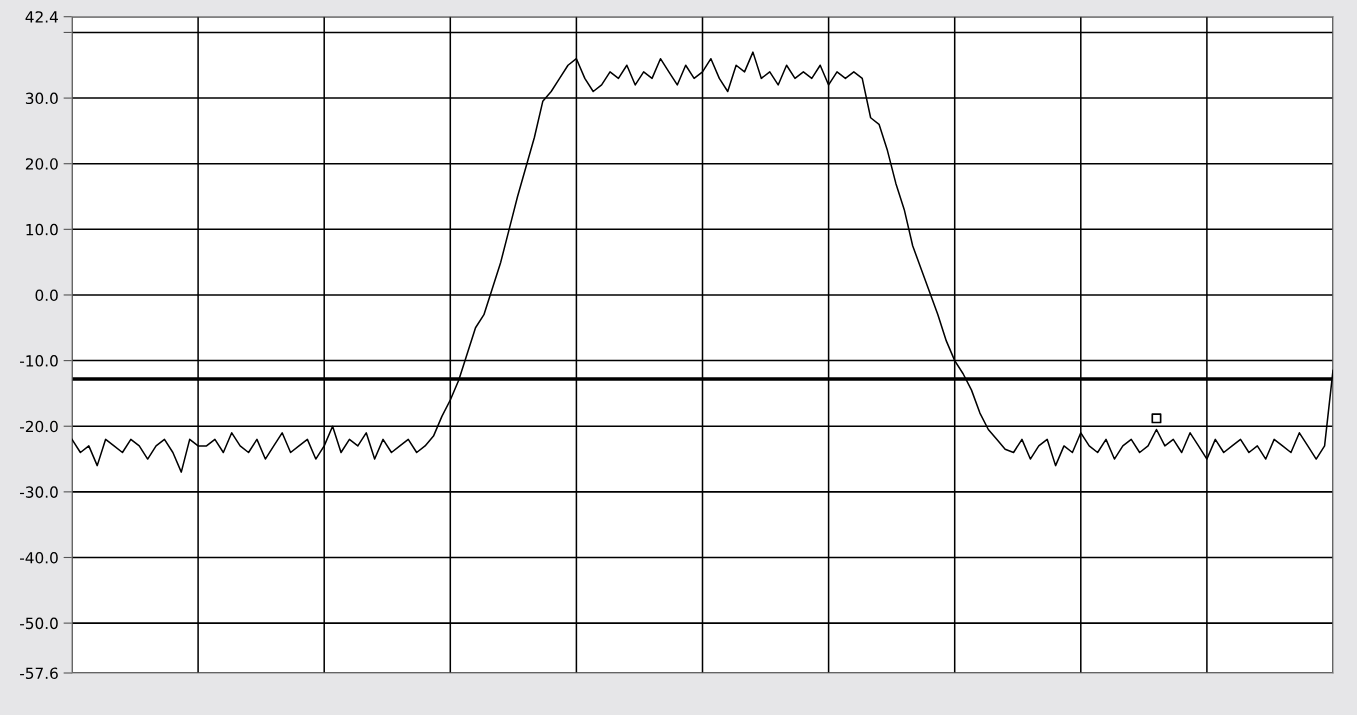  What do you see at coordinates (41, 164) in the screenshot?
I see `y-tick-label: 20.0` at bounding box center [41, 164].